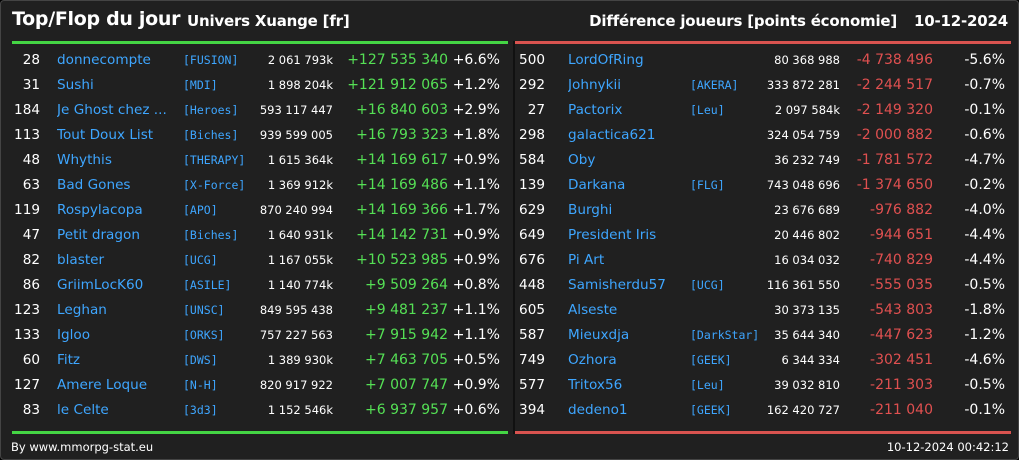  Describe the element at coordinates (102, 385) in the screenshot. I see `player-name-link: Amere Loque` at that location.